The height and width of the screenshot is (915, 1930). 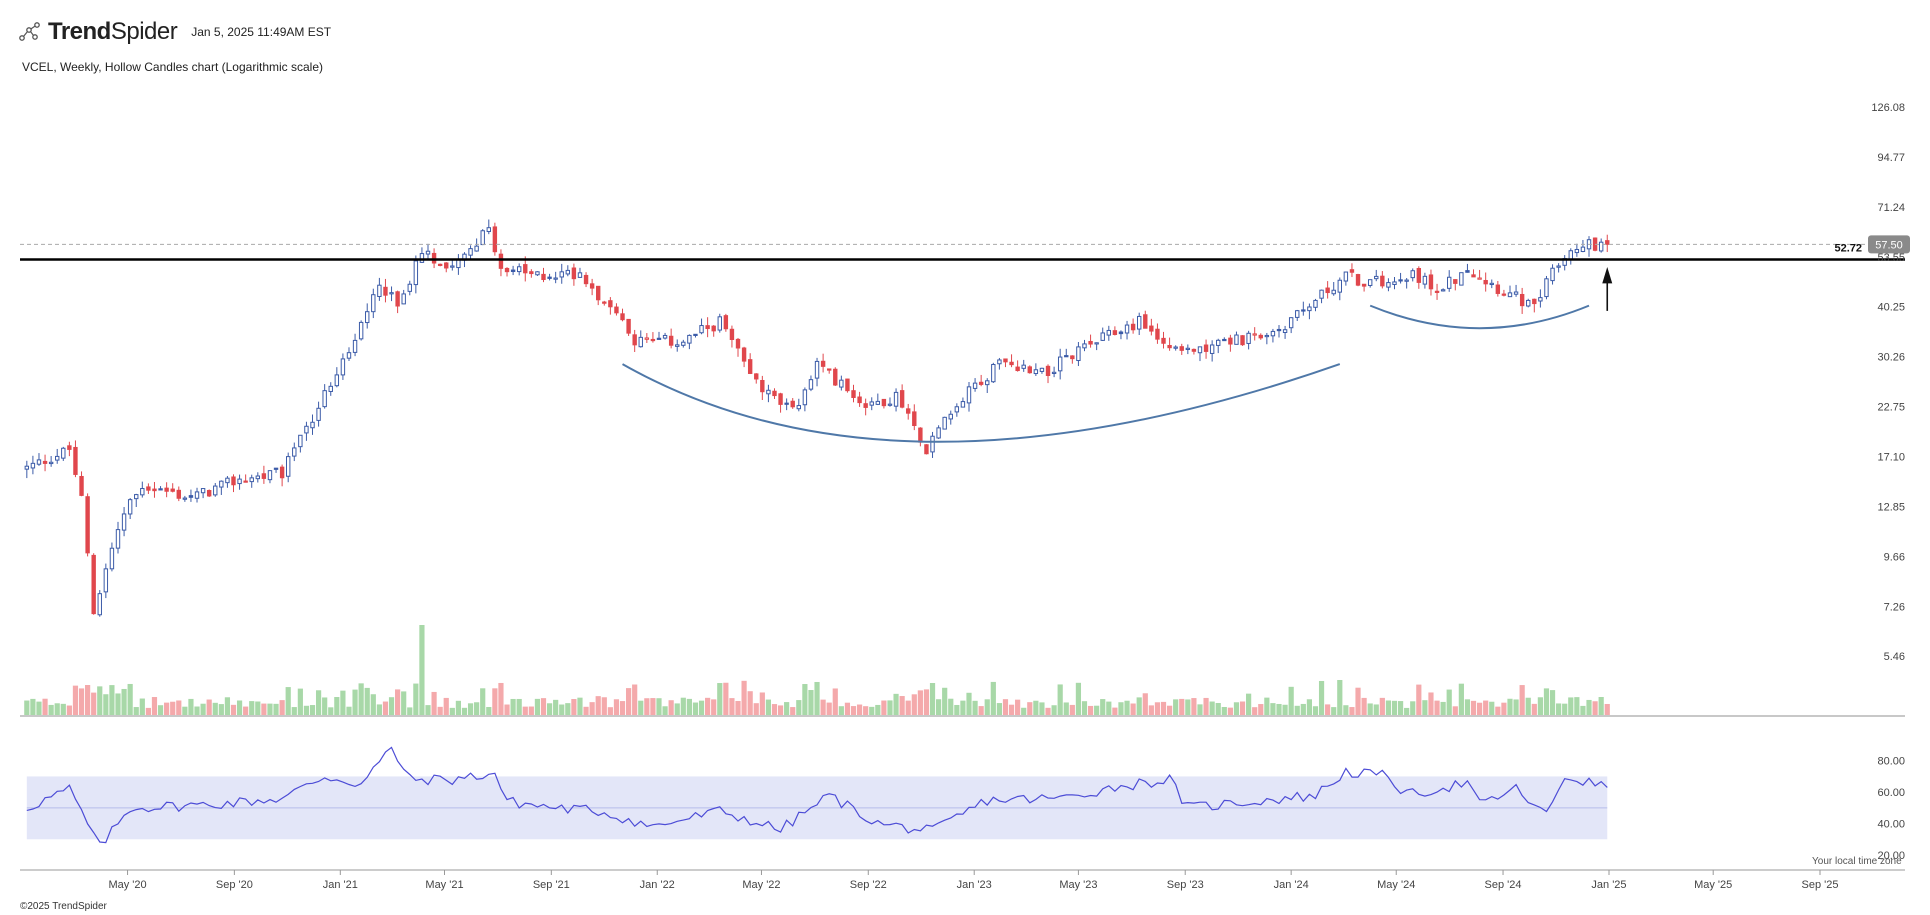 I want to click on up-arrow-icon, so click(x=1607, y=275).